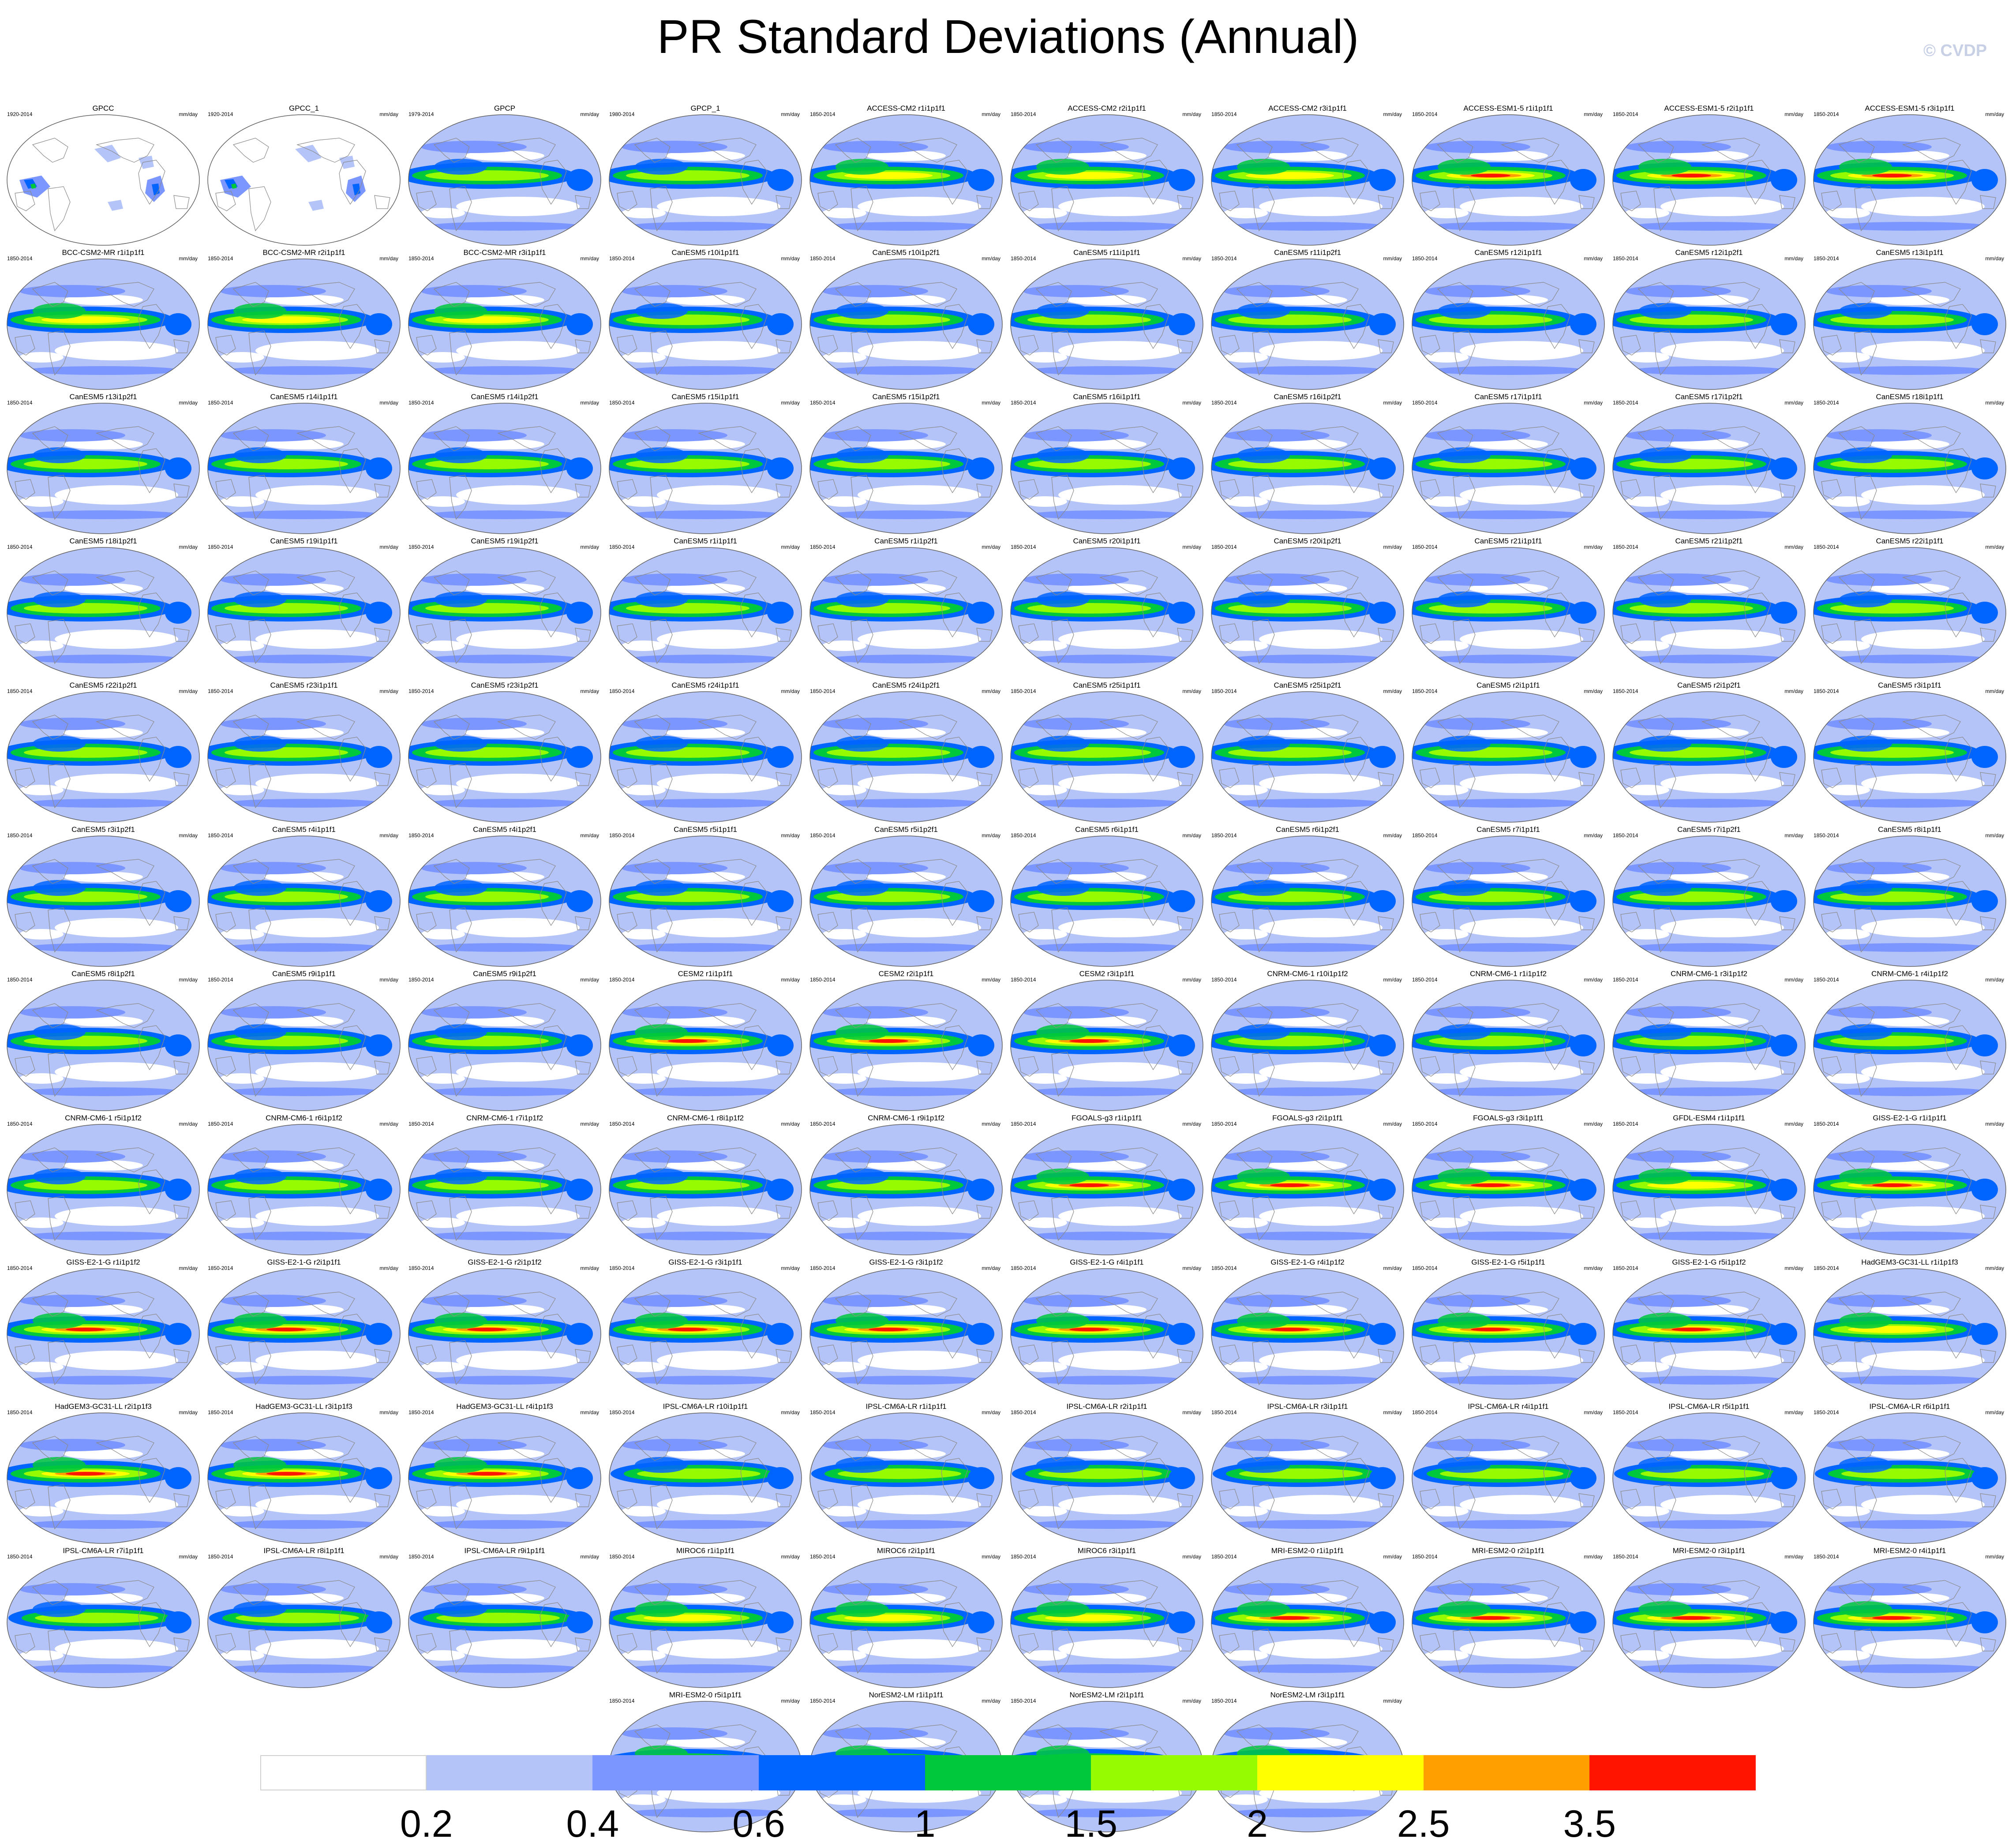 This screenshot has width=2016, height=1846. I want to click on map-panel: CNRM-CM6-1 r4i1p1f2 1850-2014 mm/day, so click(1910, 1043).